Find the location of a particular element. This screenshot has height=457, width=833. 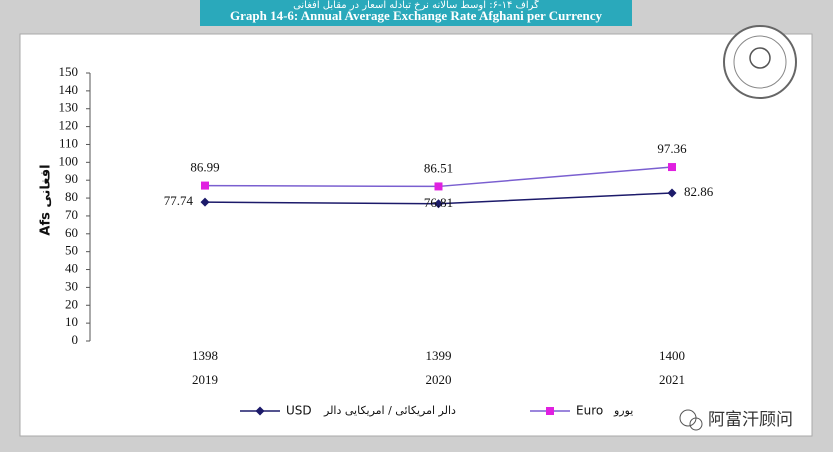

data-label: 86.99 is located at coordinates (204, 167).